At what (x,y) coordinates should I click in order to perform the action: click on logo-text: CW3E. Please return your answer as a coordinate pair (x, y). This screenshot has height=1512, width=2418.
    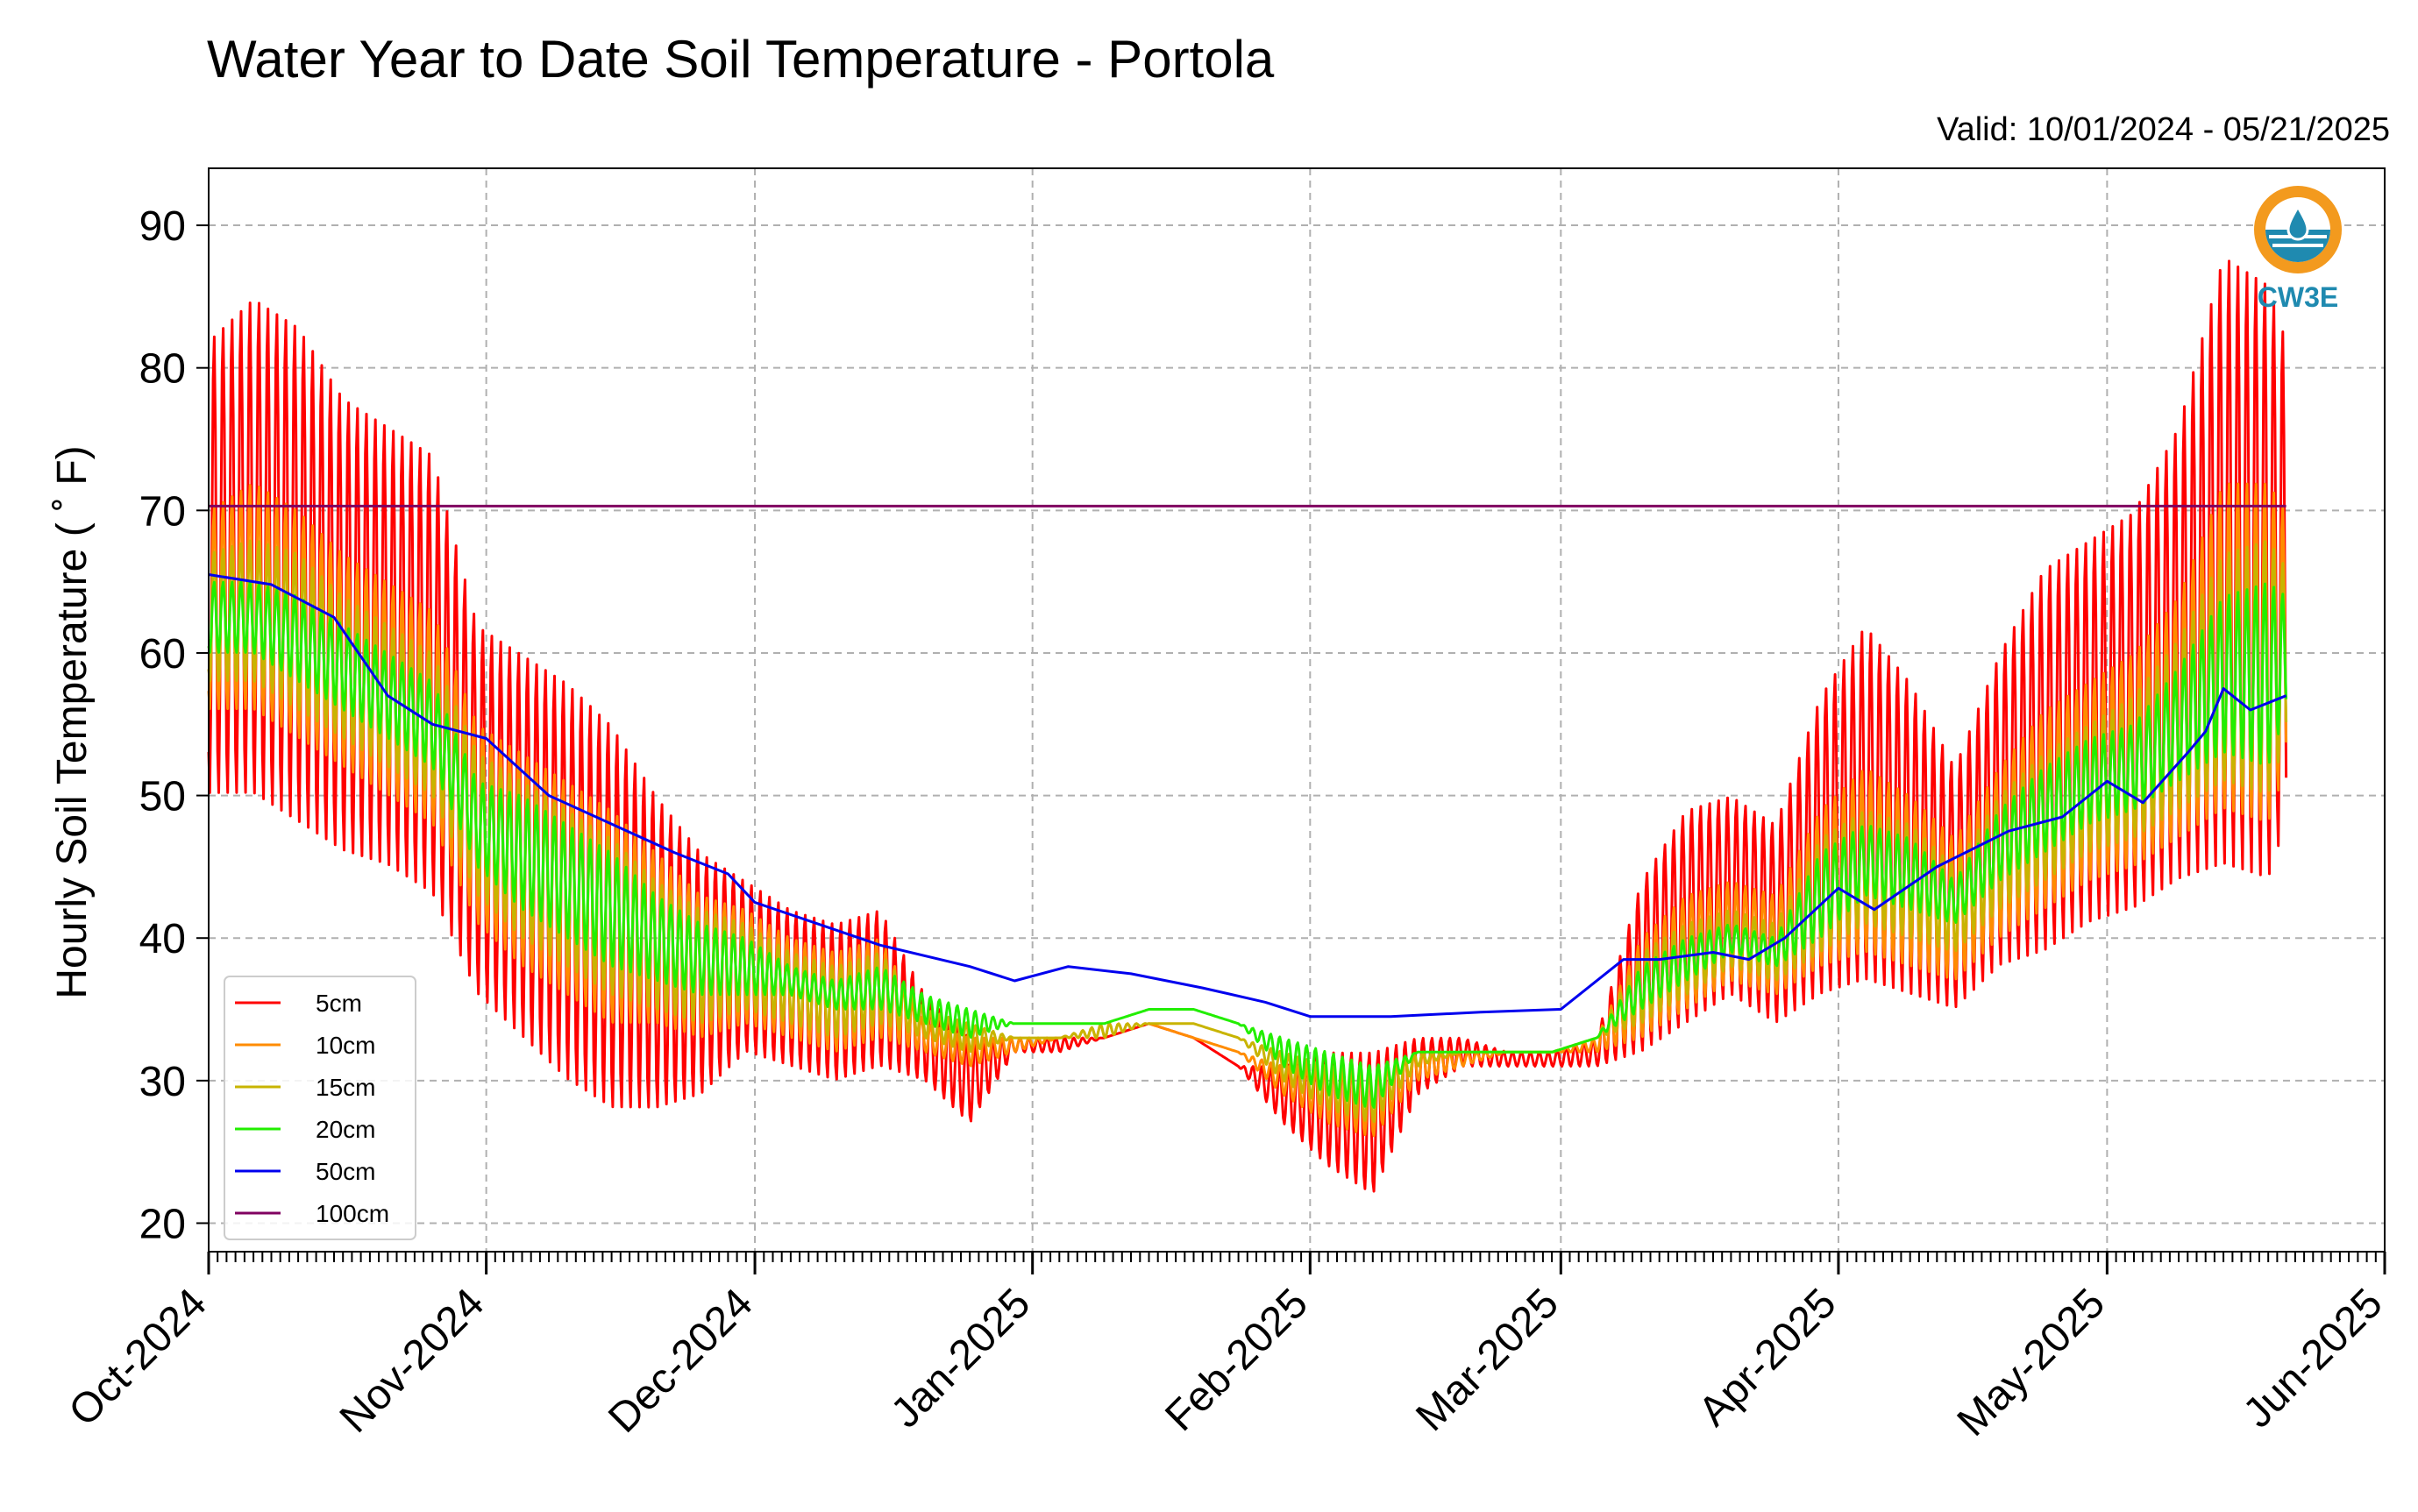
    Looking at the image, I should click on (2298, 297).